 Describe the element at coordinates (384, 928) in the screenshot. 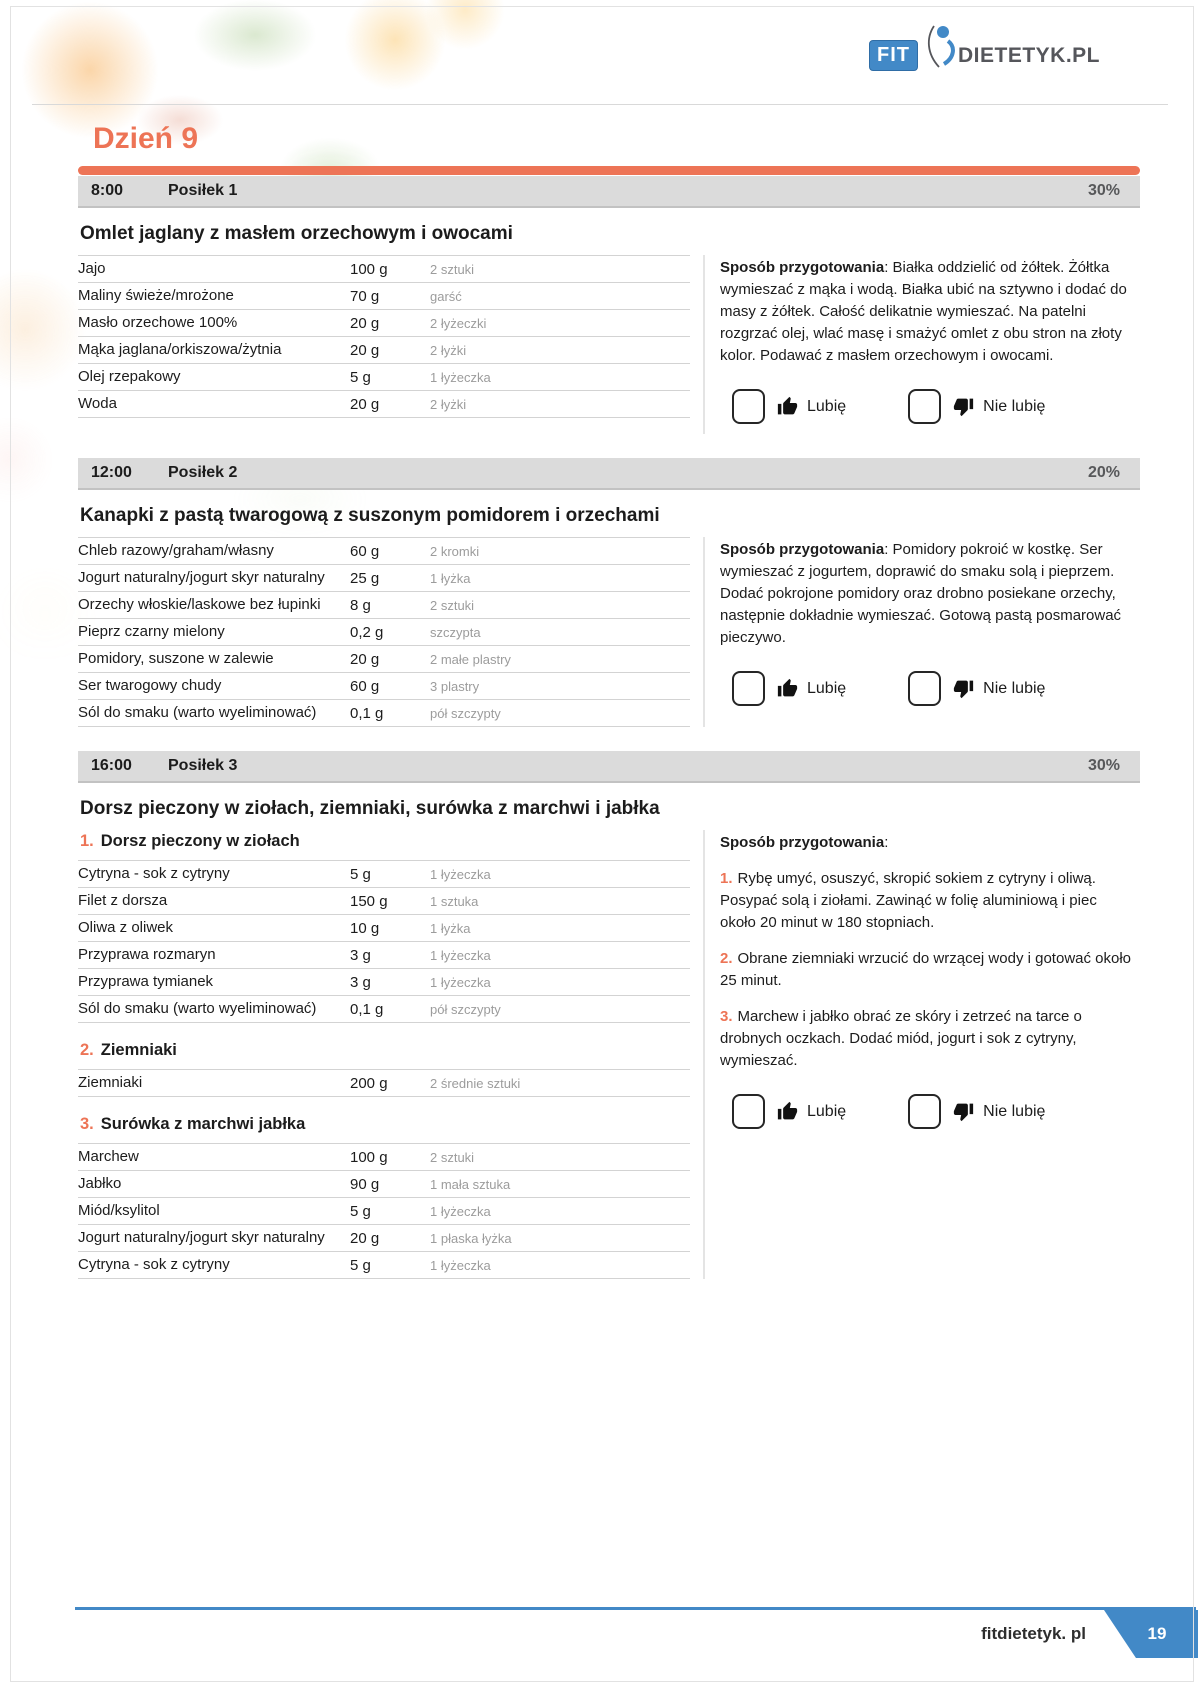

I see `table-row: Oliwa z oliwek 10 g 1 łyżka` at that location.